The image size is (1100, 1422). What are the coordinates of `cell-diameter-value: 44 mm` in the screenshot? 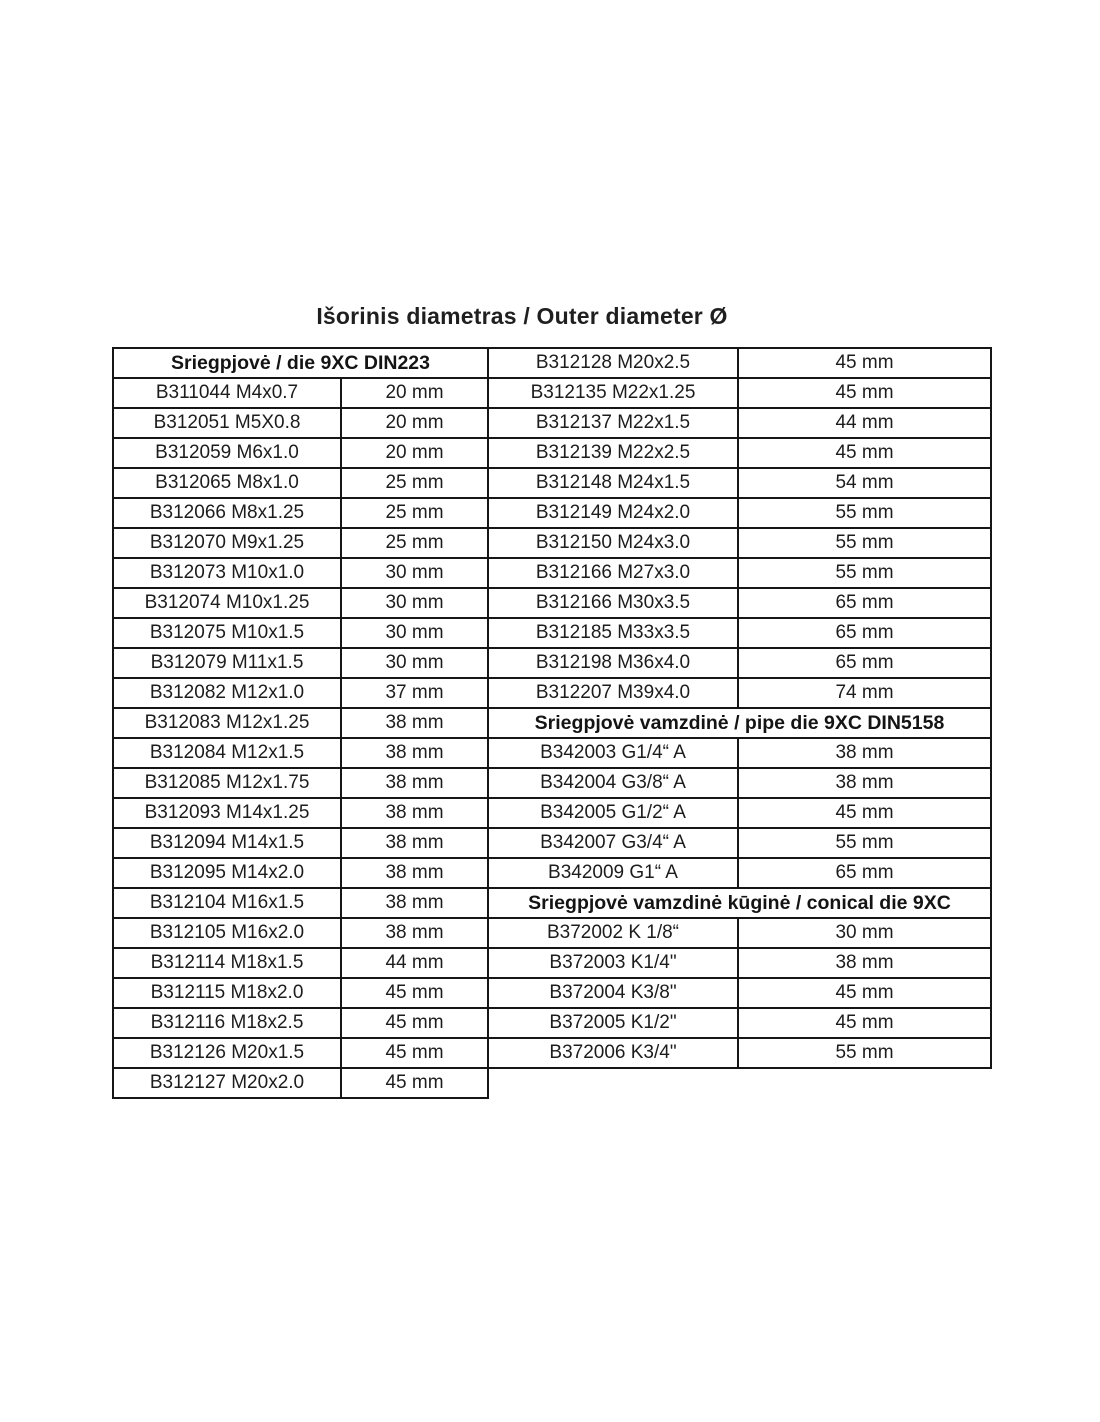 It's located at (414, 963).